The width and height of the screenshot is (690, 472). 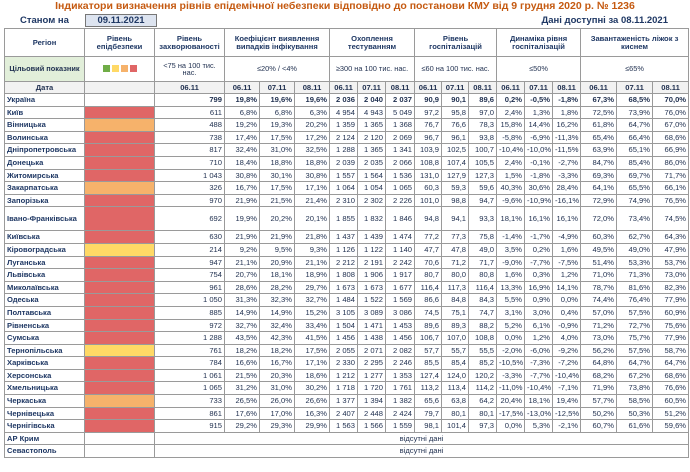 What do you see at coordinates (312, 275) in the screenshot?
I see `value-cell: 18,9%` at bounding box center [312, 275].